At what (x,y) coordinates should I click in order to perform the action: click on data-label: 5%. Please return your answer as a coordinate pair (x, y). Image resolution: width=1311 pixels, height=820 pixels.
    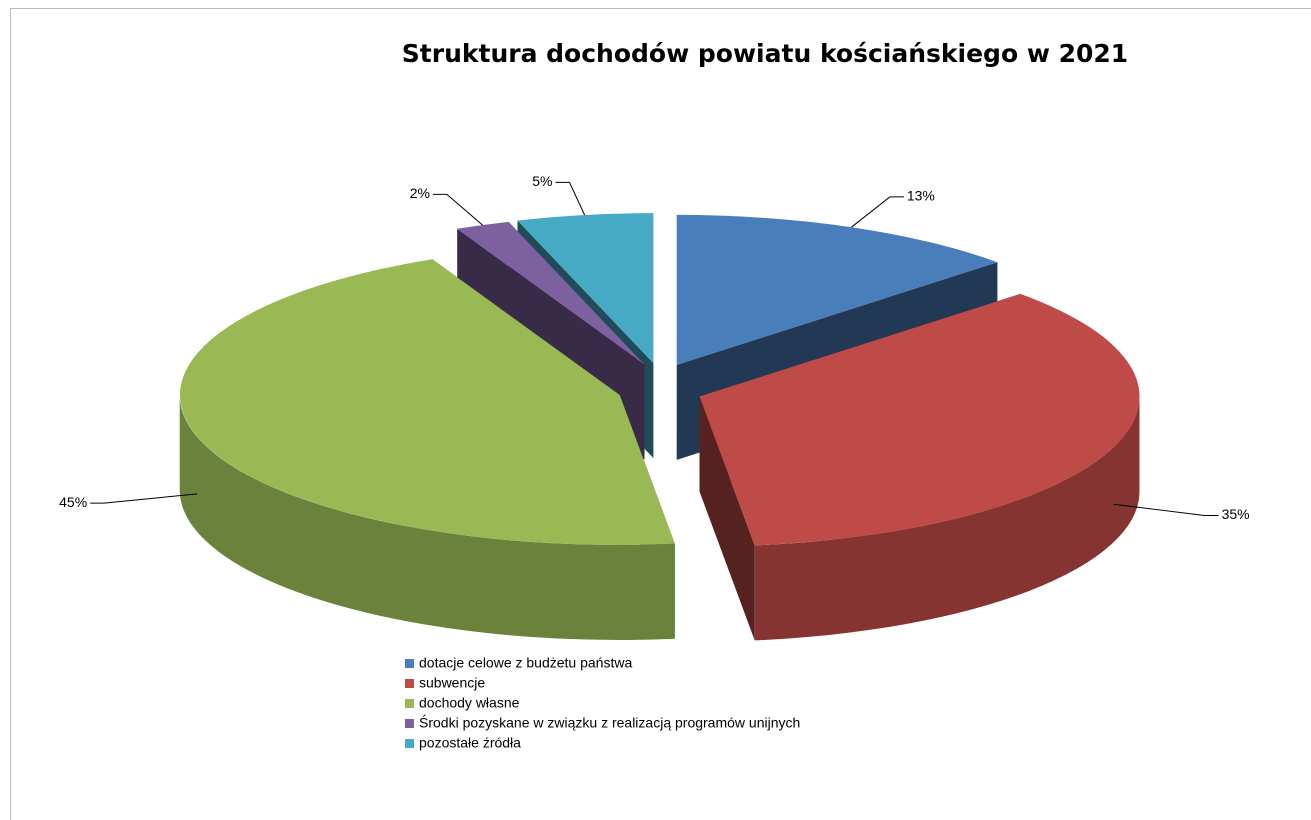
    Looking at the image, I should click on (542, 181).